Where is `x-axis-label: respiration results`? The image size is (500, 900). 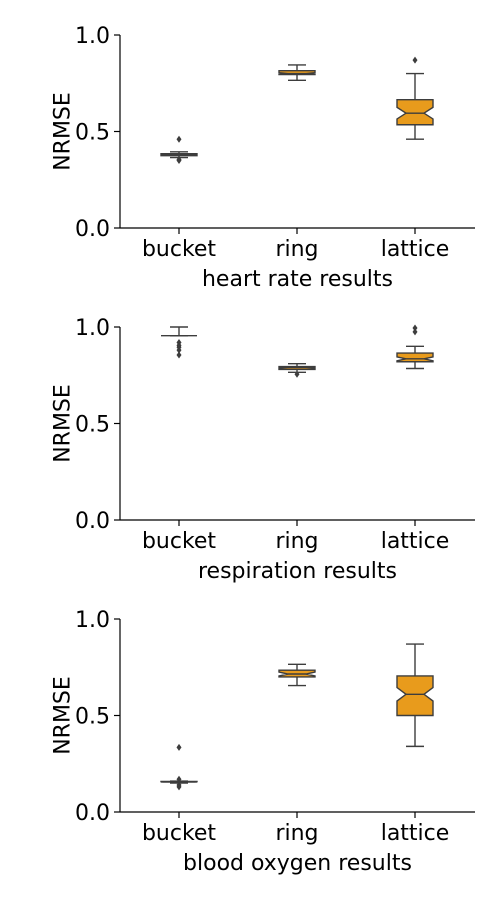 x-axis-label: respiration results is located at coordinates (297, 571).